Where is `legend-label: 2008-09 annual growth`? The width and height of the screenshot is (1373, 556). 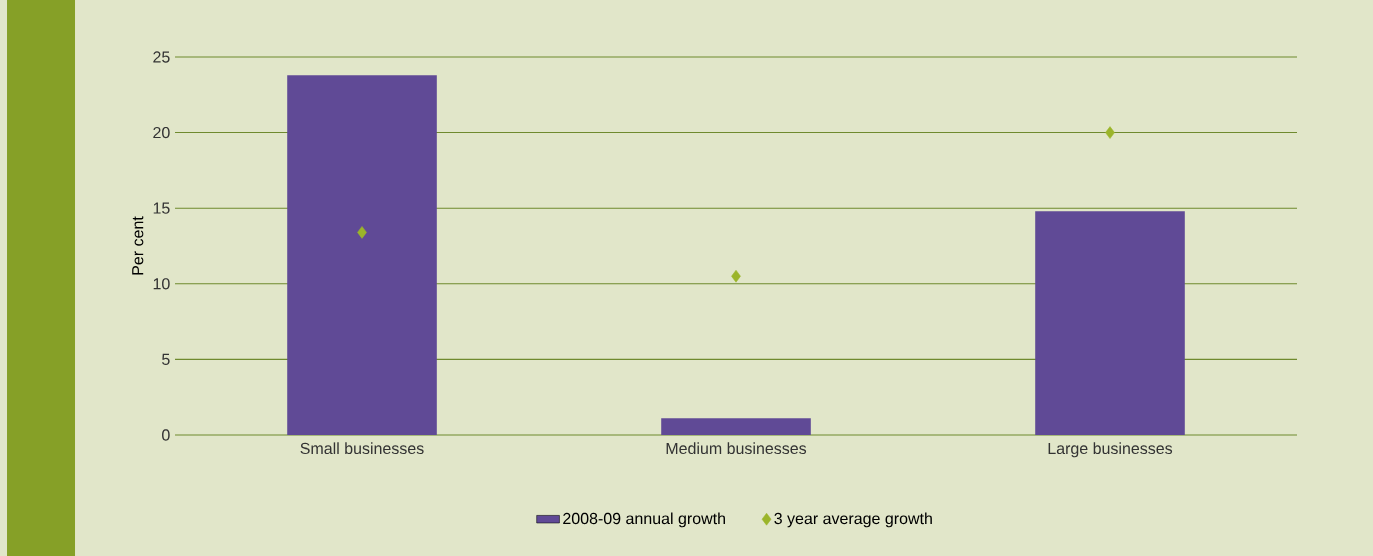
legend-label: 2008-09 annual growth is located at coordinates (644, 520).